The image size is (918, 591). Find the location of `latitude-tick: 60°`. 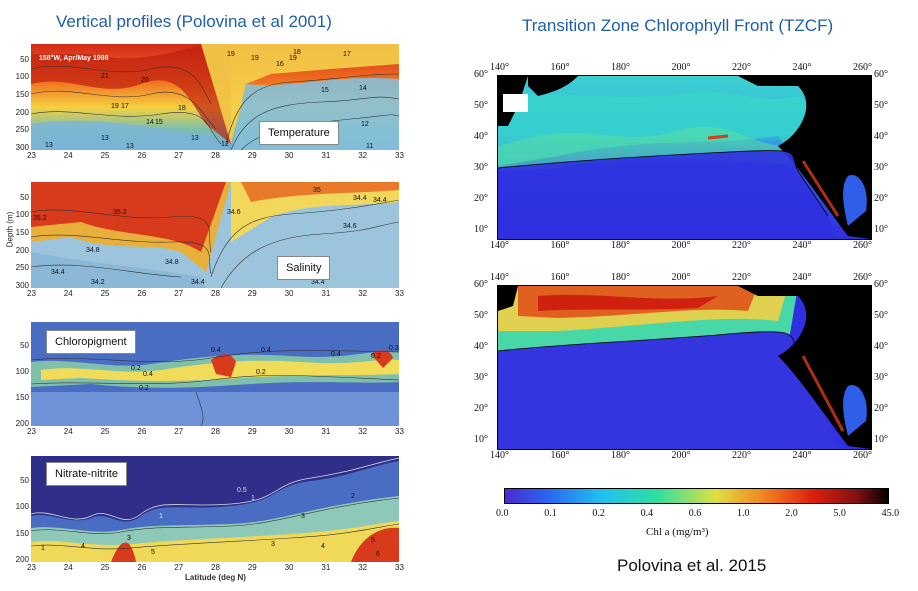

latitude-tick: 60° is located at coordinates (881, 74).